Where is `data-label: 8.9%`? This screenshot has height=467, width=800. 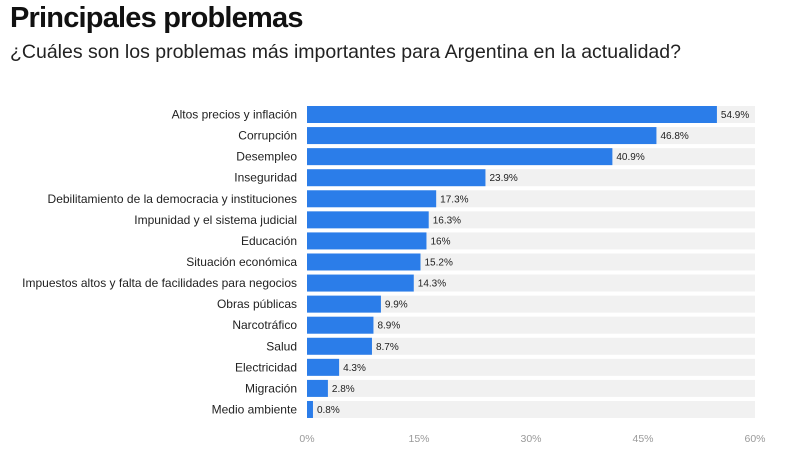
data-label: 8.9% is located at coordinates (388, 326).